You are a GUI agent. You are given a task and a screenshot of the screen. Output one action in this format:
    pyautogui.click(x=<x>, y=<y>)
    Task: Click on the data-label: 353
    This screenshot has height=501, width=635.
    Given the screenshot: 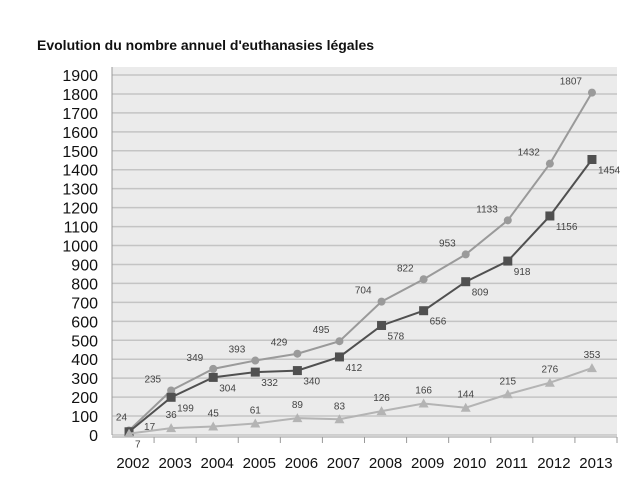 What is the action you would take?
    pyautogui.click(x=592, y=355)
    